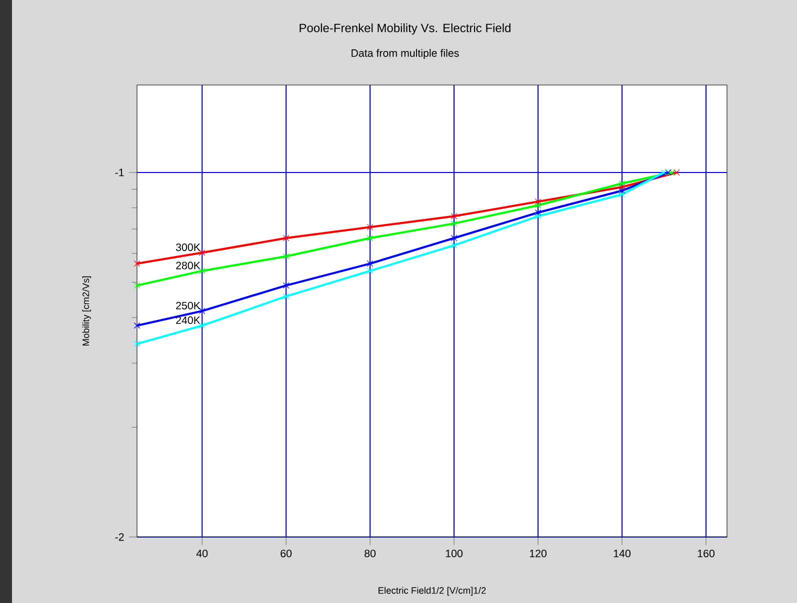  What do you see at coordinates (188, 306) in the screenshot?
I see `series-label: 250K` at bounding box center [188, 306].